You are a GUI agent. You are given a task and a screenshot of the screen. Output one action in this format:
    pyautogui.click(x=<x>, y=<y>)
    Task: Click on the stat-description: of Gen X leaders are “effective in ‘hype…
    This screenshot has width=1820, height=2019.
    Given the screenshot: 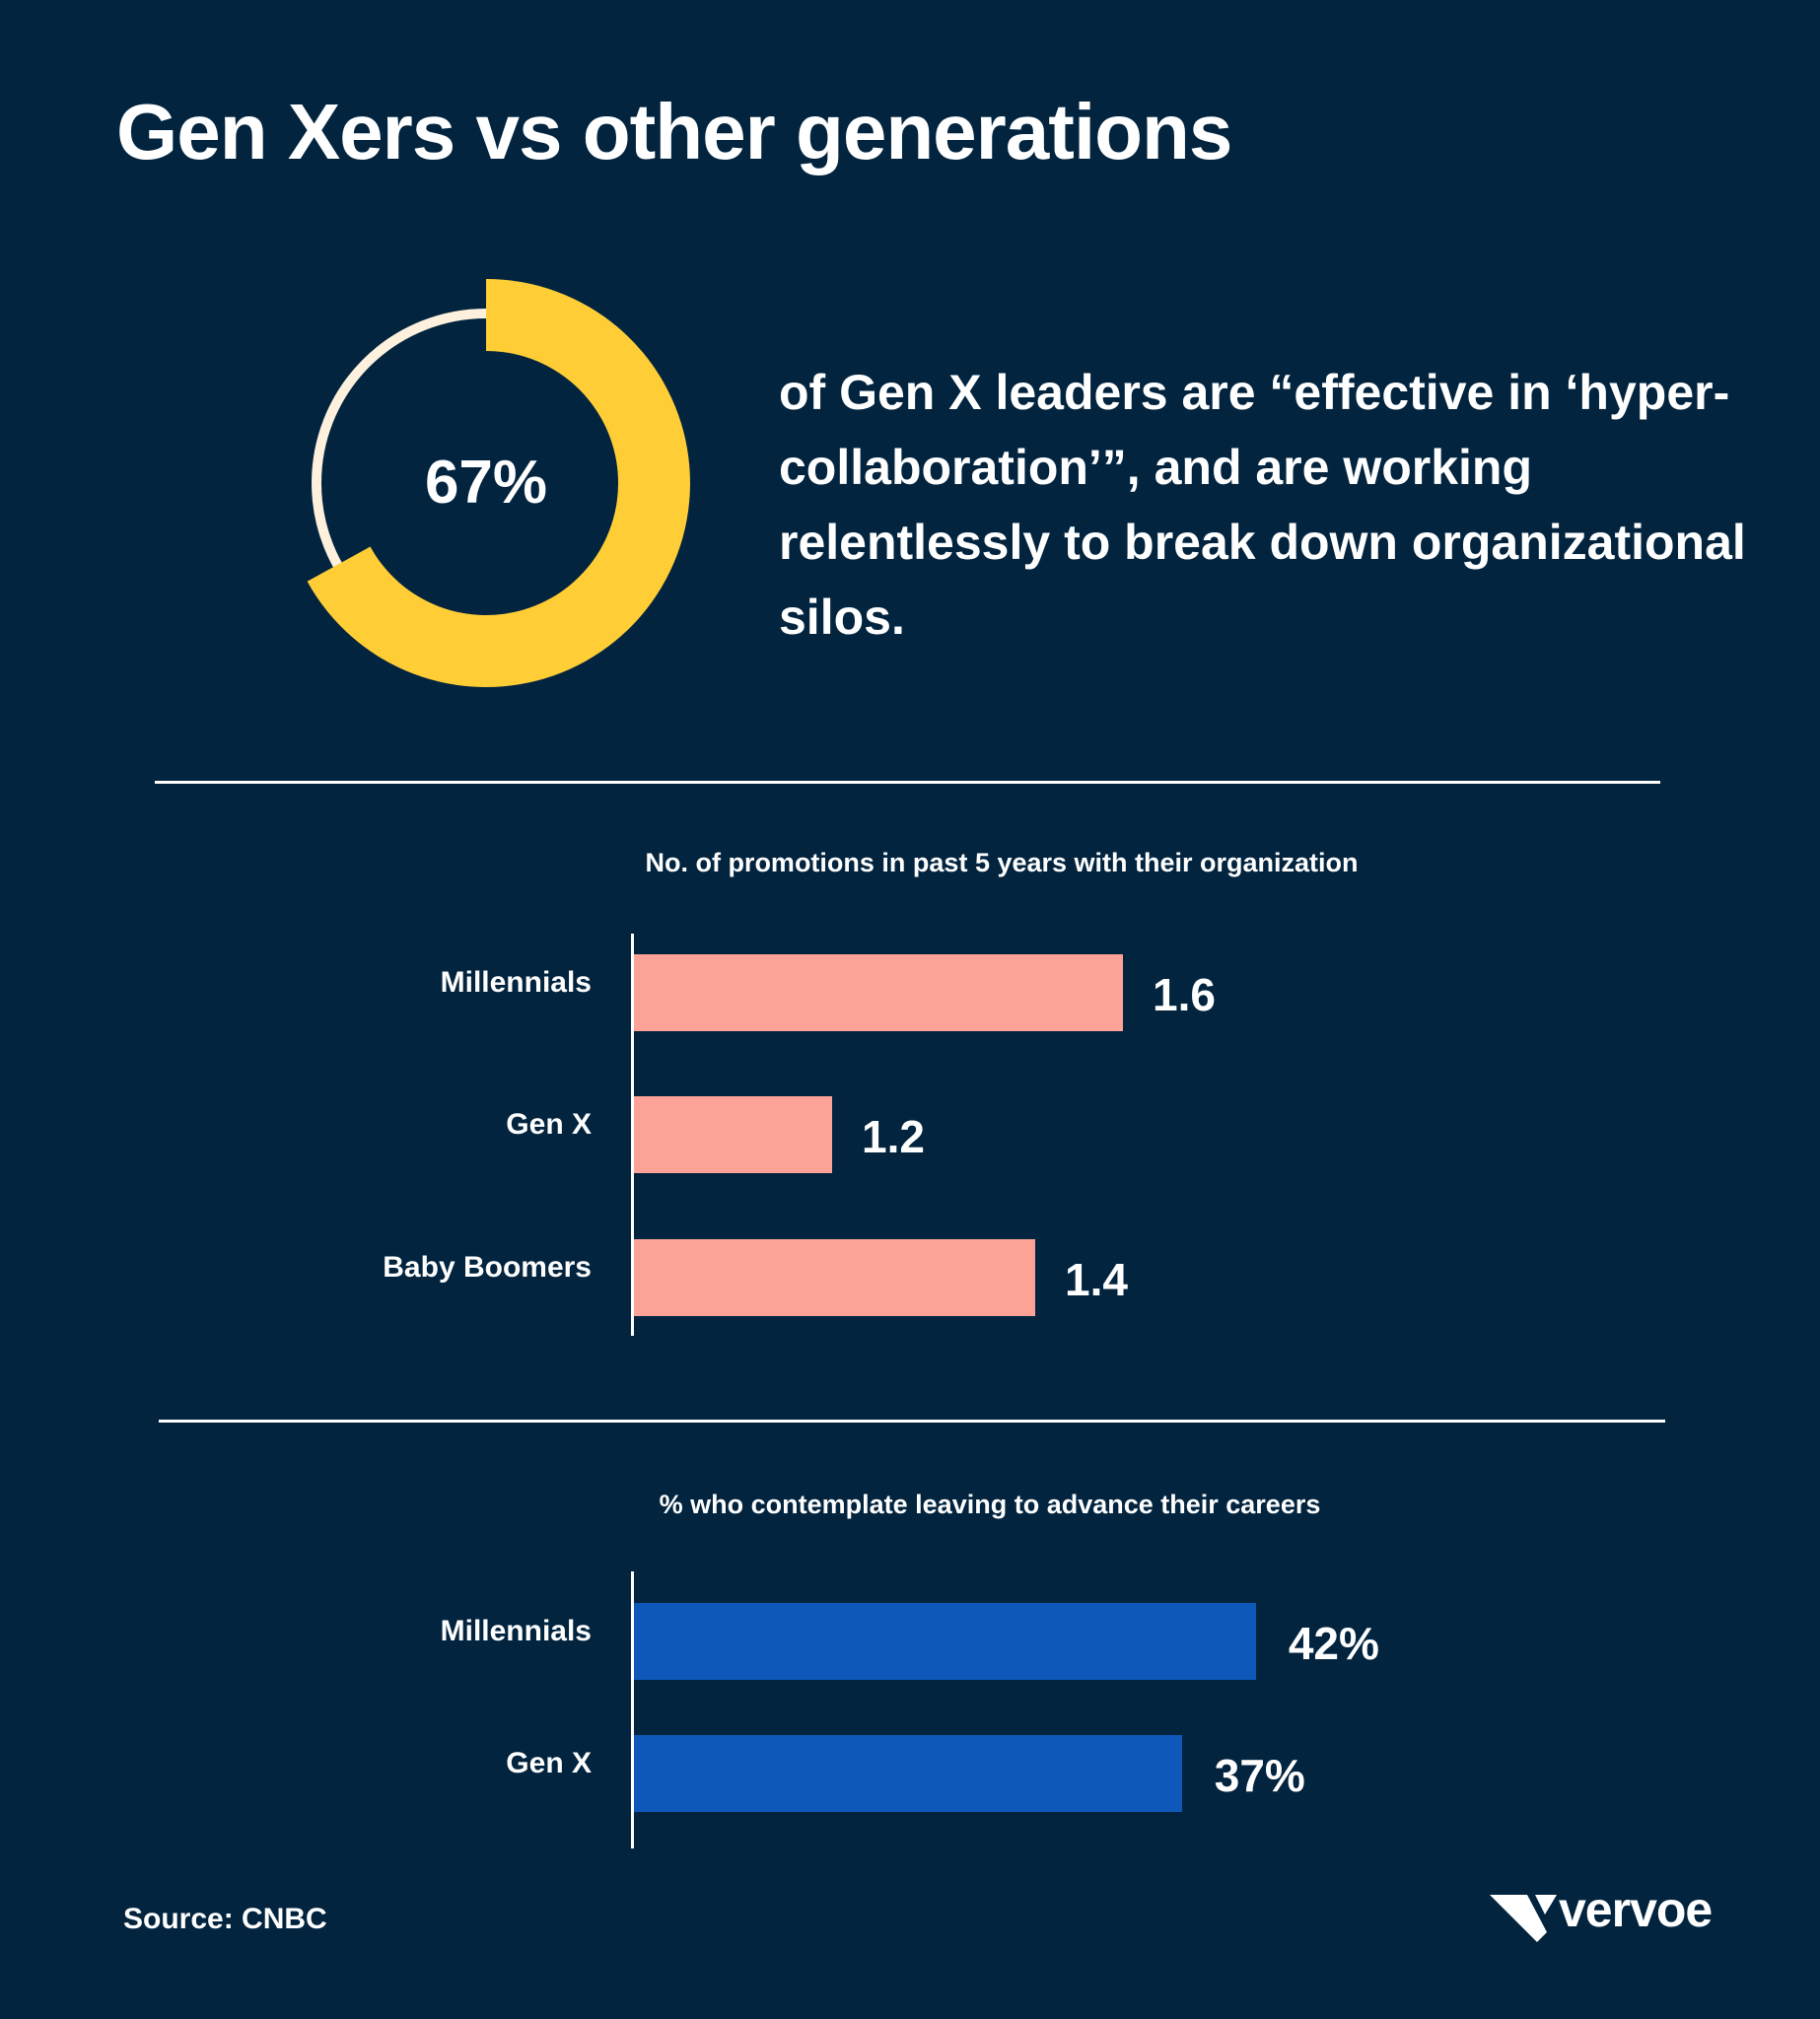 What is the action you would take?
    pyautogui.click(x=1262, y=505)
    